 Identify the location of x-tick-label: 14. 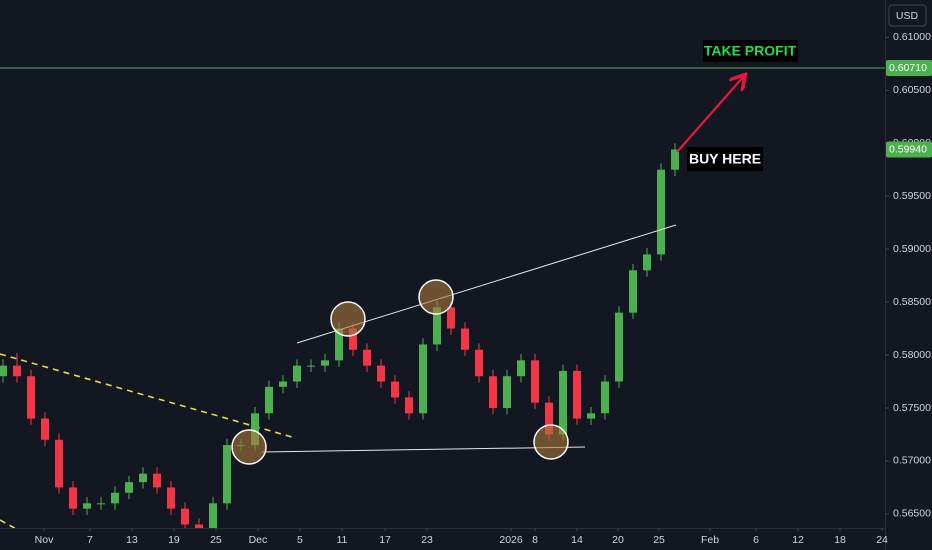
(577, 540).